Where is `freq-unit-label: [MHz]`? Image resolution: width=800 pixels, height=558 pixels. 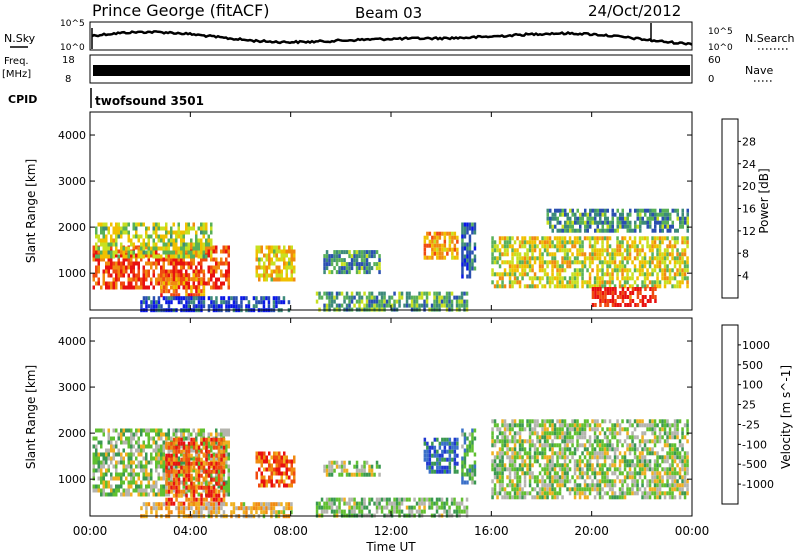
freq-unit-label: [MHz] is located at coordinates (16, 74).